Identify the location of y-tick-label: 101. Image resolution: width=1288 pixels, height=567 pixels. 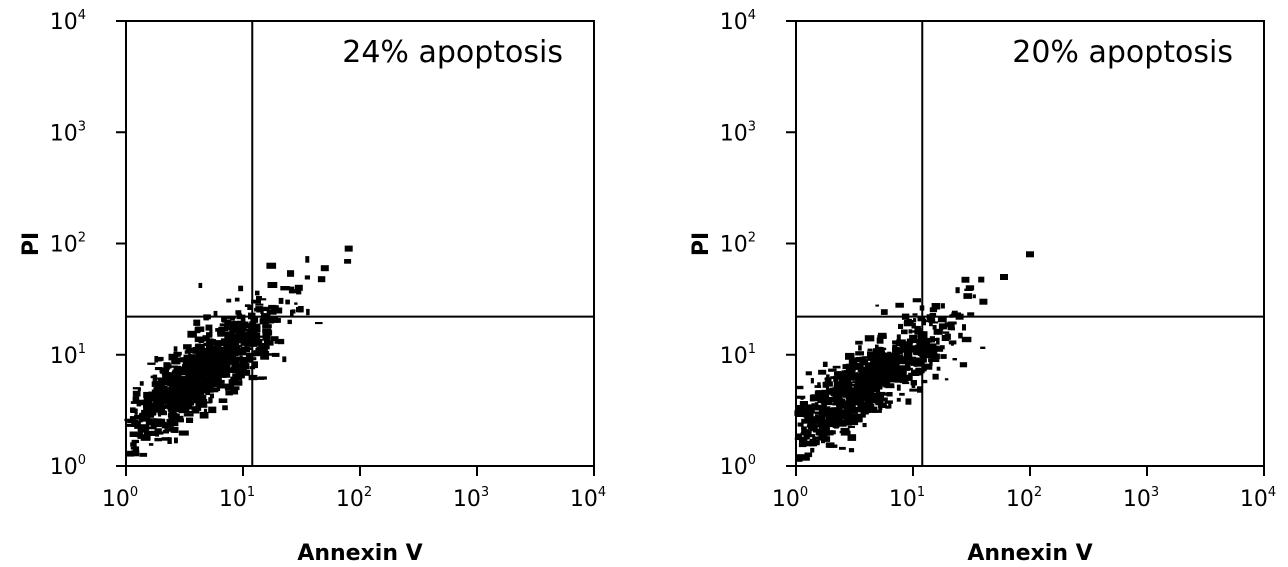
(68, 355).